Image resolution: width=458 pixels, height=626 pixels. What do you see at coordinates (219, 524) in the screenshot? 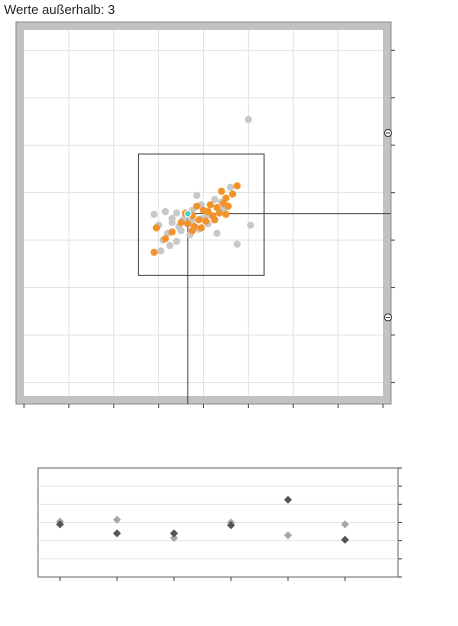
I see `zscore-chart` at bounding box center [219, 524].